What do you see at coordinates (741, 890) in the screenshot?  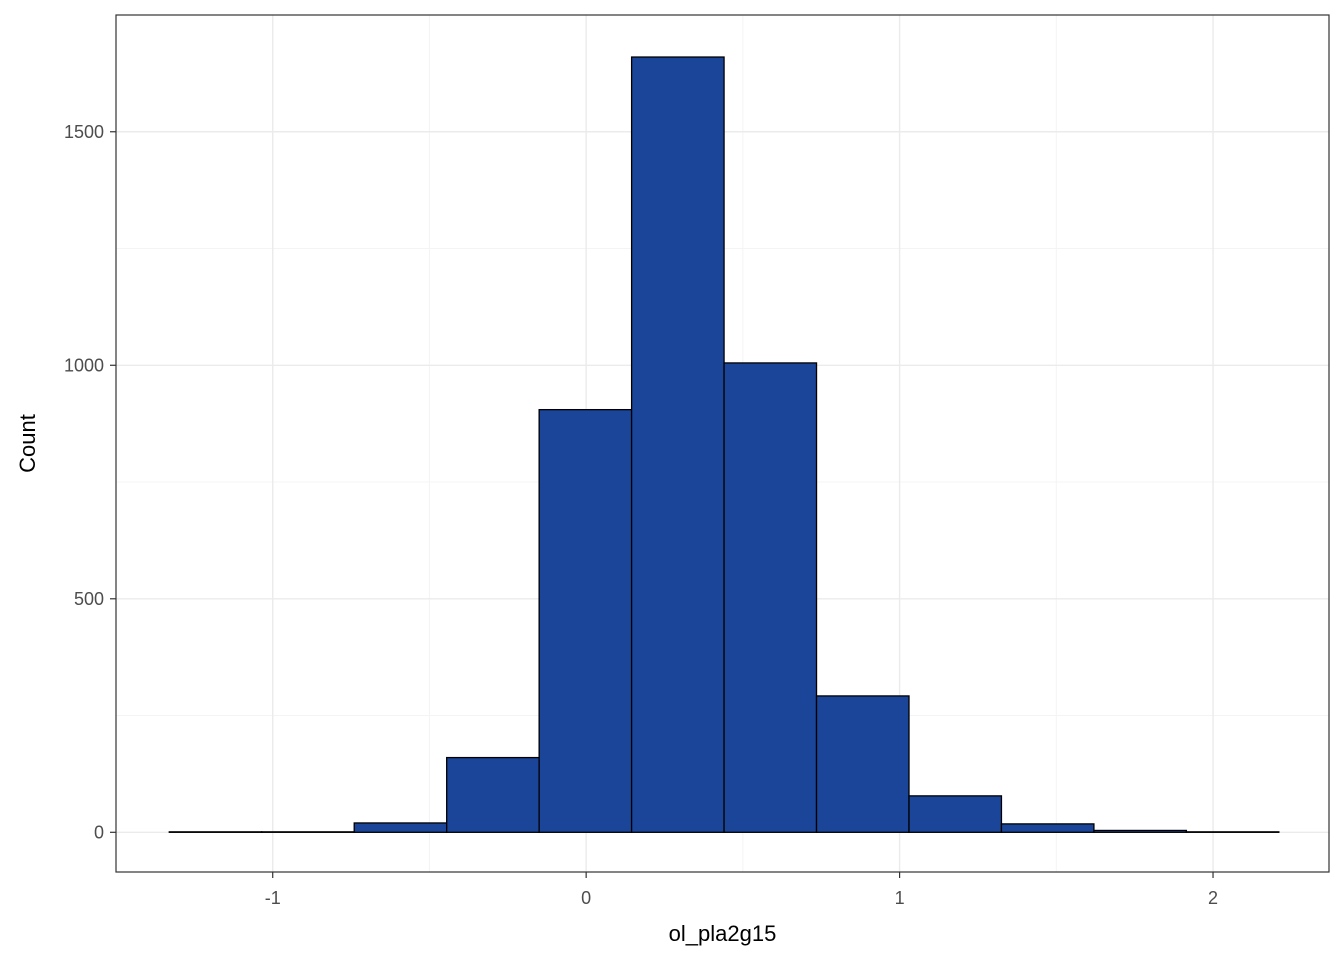 I see `x-axis-ticks: -1 0 1 2` at bounding box center [741, 890].